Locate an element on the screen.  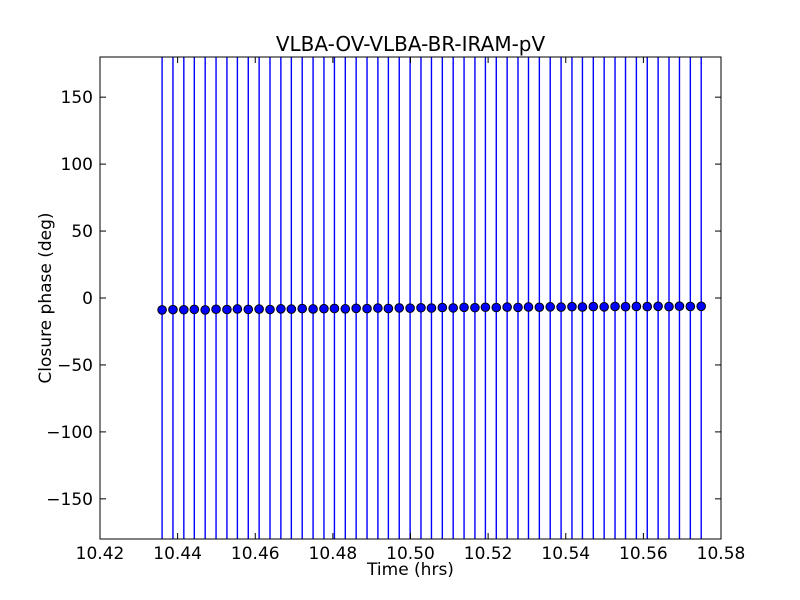
chart-title: VLBA-OV-VLBA-BR-IRAM-pV is located at coordinates (411, 44).